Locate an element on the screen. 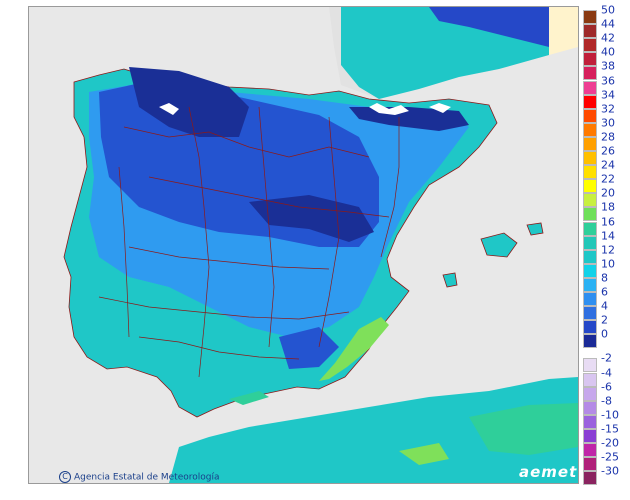 Image resolution: width=630 pixels, height=500 pixels. legend-label: -6 is located at coordinates (606, 387).